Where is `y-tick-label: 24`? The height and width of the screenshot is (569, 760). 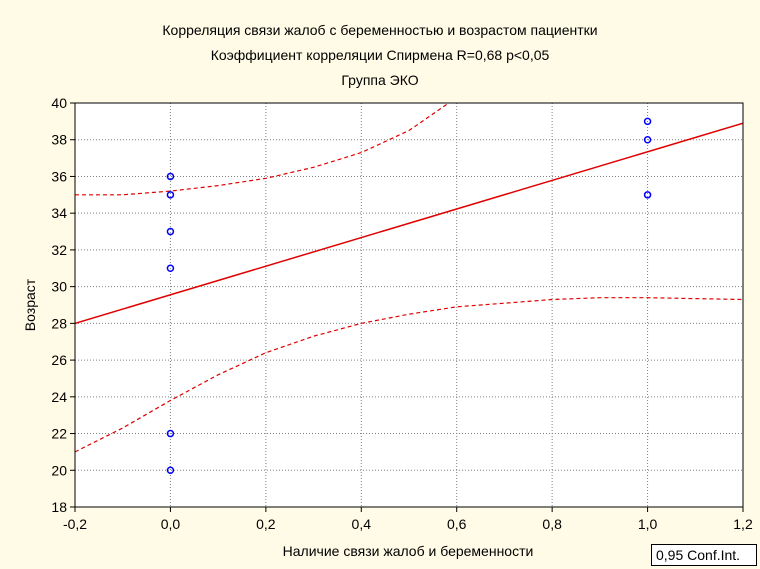
y-tick-label: 24 is located at coordinates (59, 397).